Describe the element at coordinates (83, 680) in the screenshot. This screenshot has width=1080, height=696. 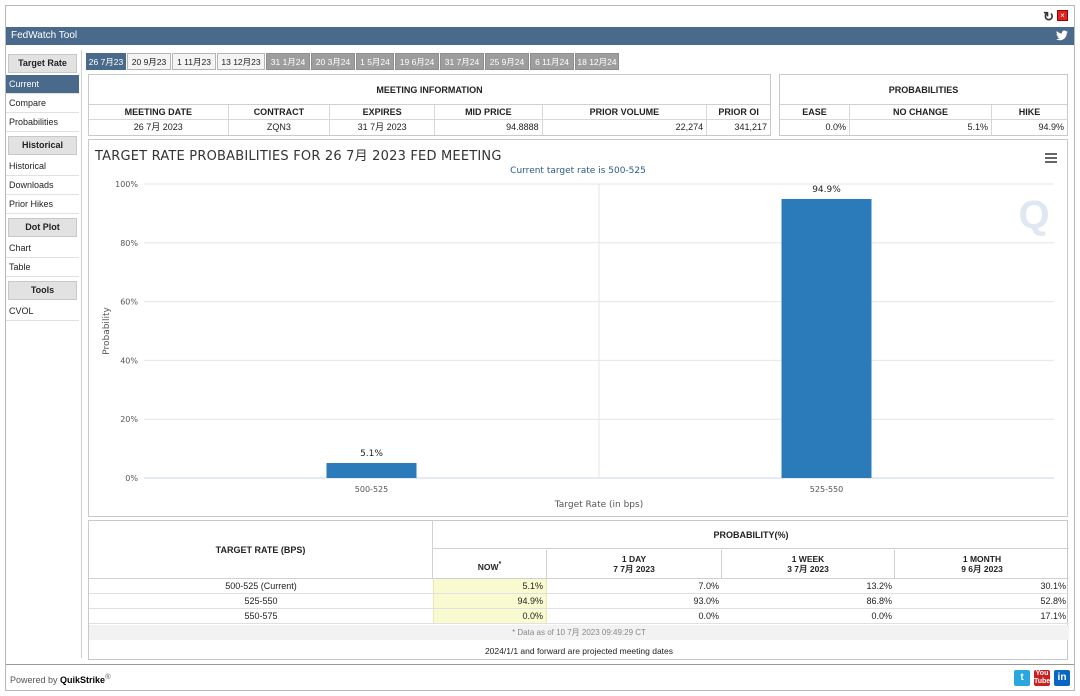
I see `brand-name: QuikStrike` at that location.